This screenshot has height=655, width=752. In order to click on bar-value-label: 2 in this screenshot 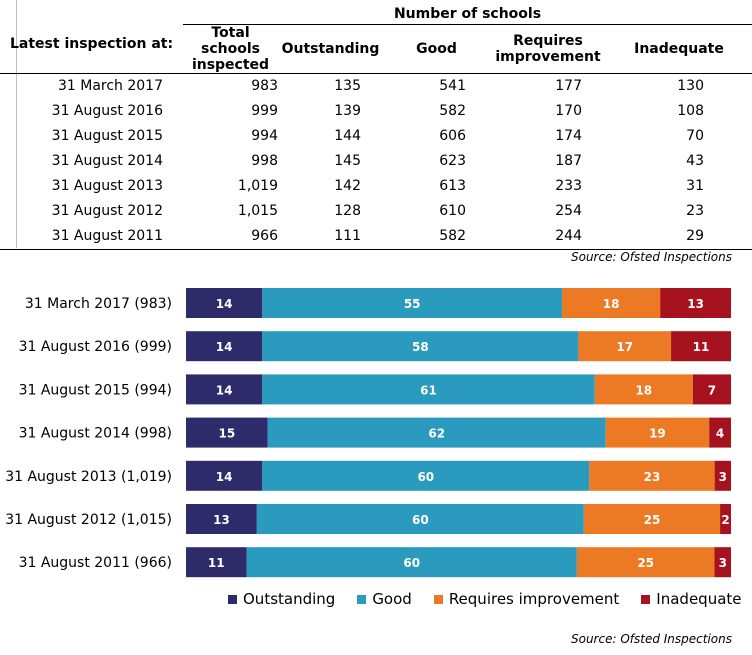, I will do `click(725, 520)`.